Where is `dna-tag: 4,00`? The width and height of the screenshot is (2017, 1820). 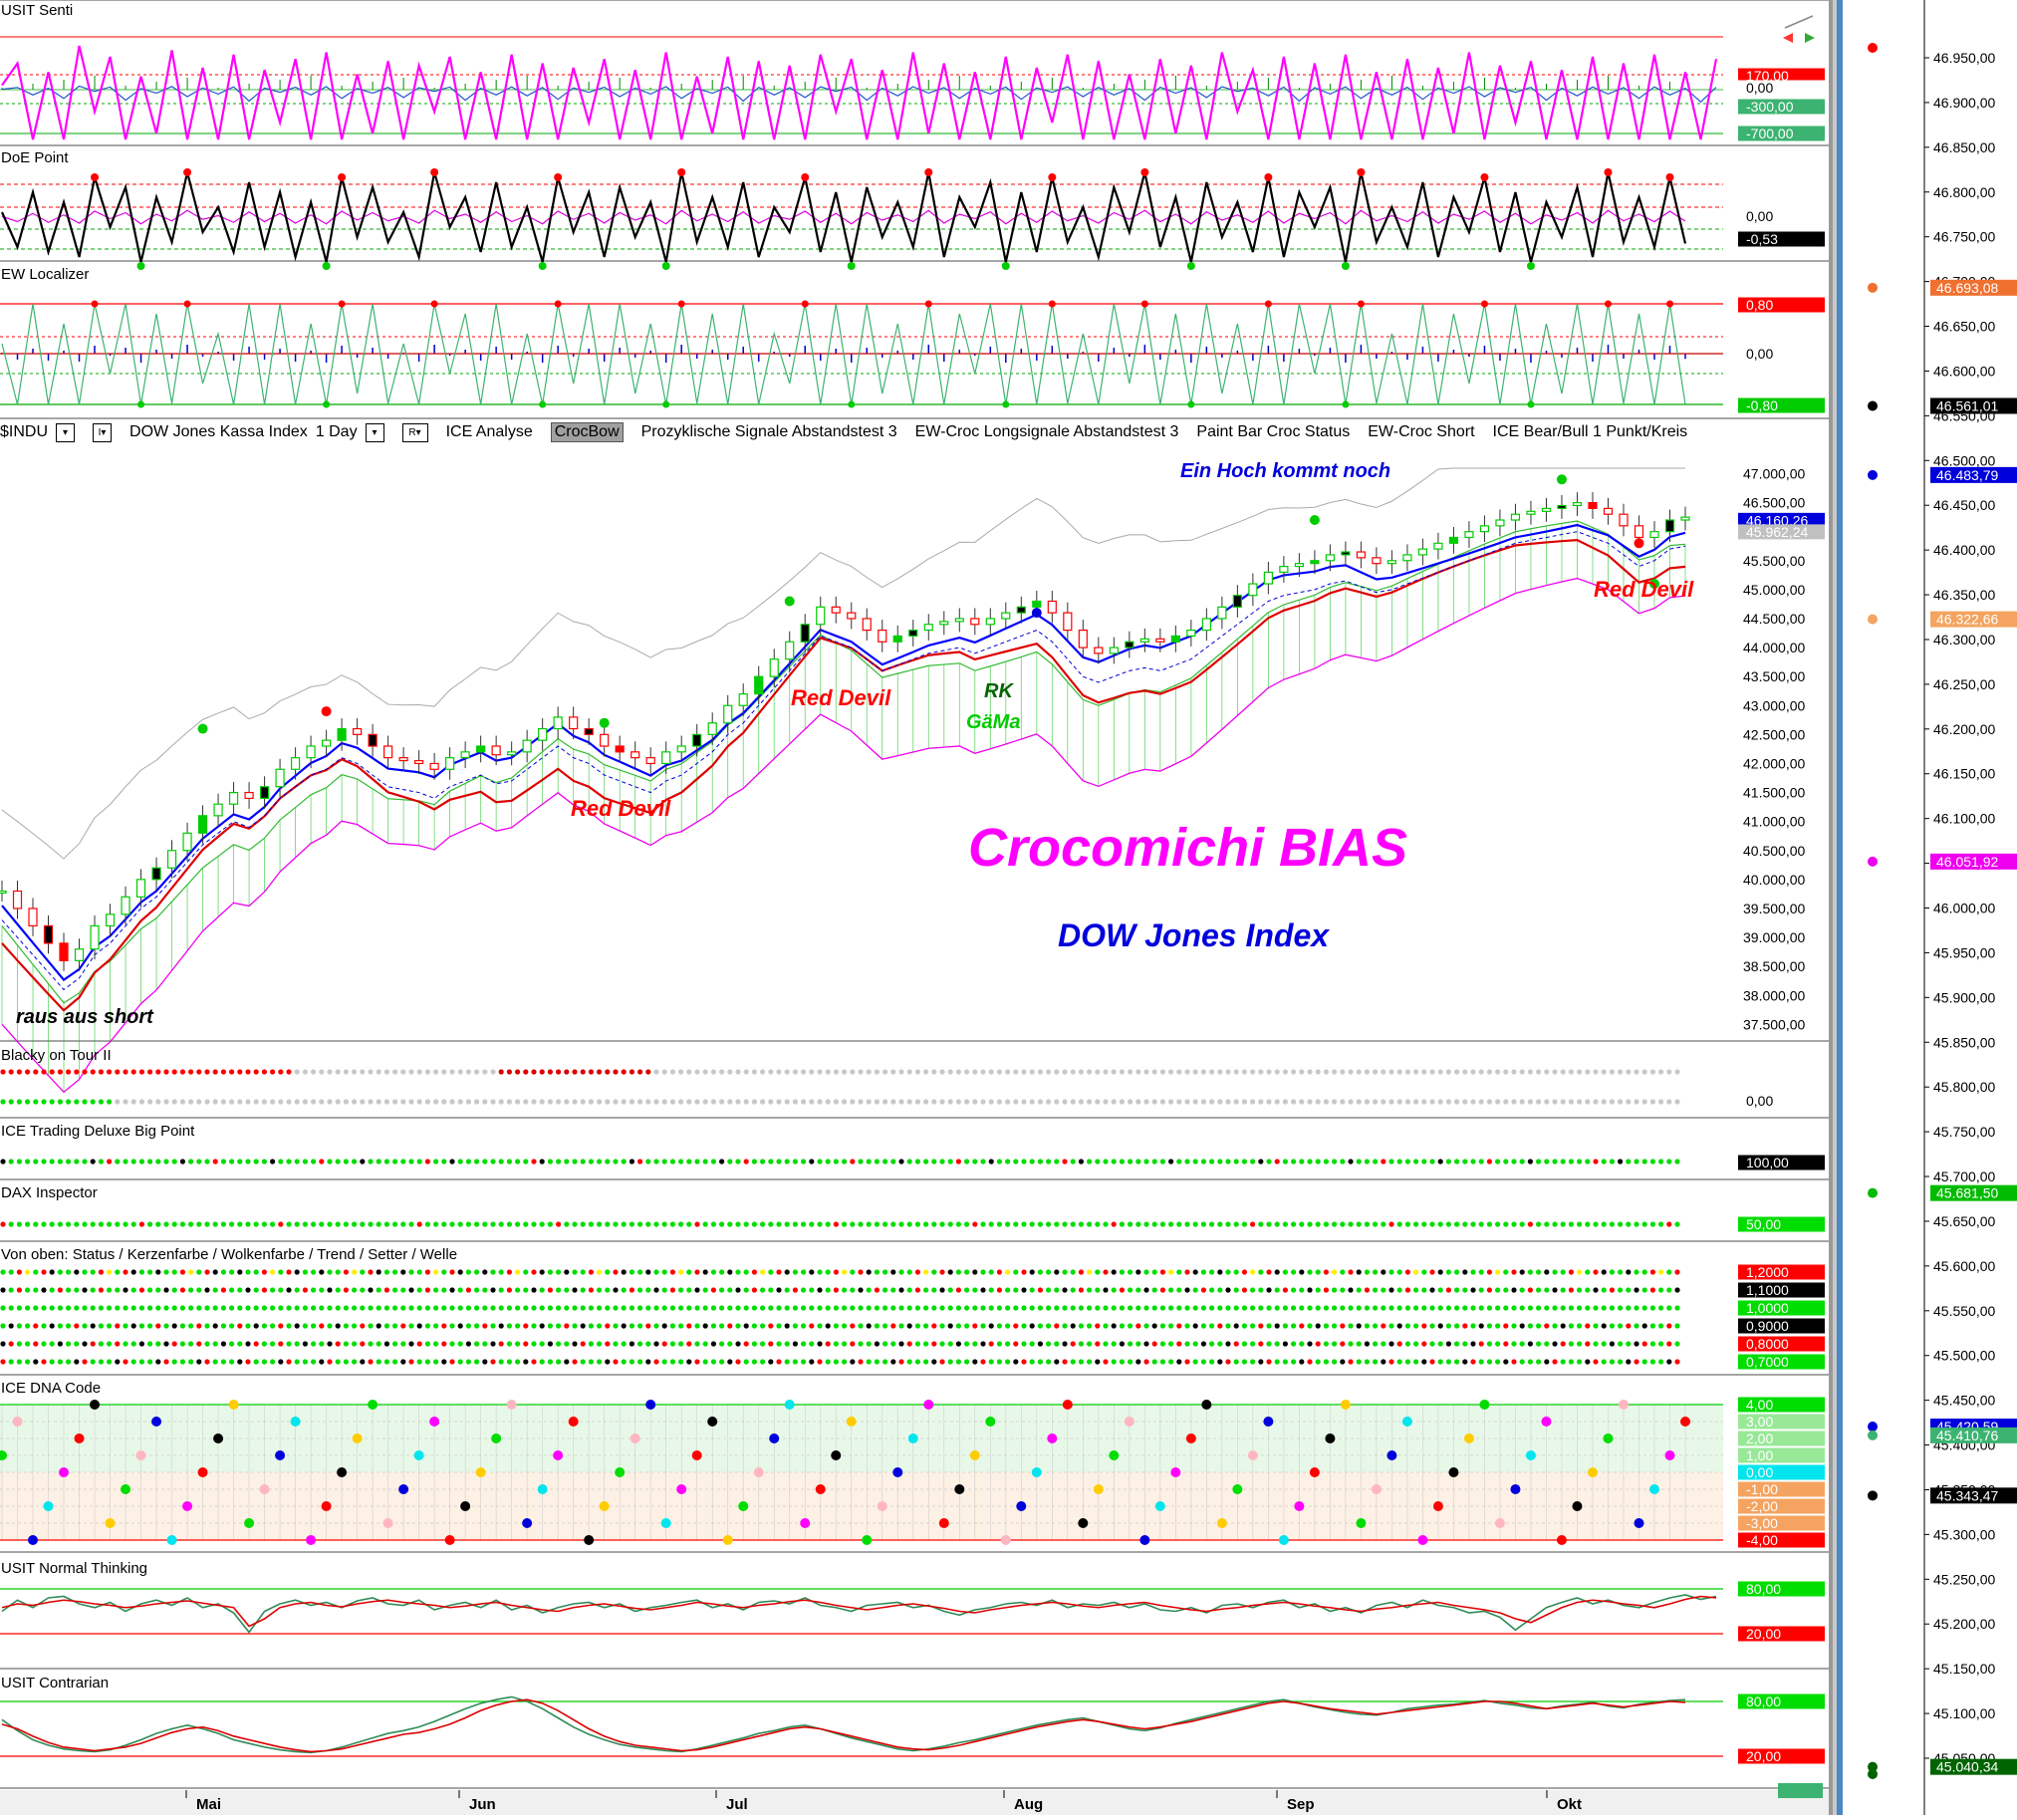 dna-tag: 4,00 is located at coordinates (1781, 1405).